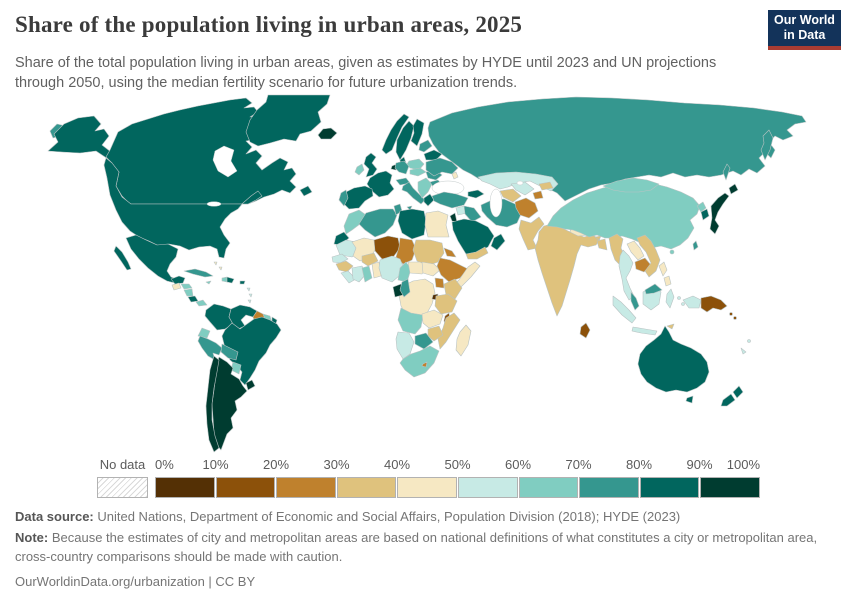 The image size is (850, 600). What do you see at coordinates (738, 392) in the screenshot?
I see `country-new-zealand-north` at bounding box center [738, 392].